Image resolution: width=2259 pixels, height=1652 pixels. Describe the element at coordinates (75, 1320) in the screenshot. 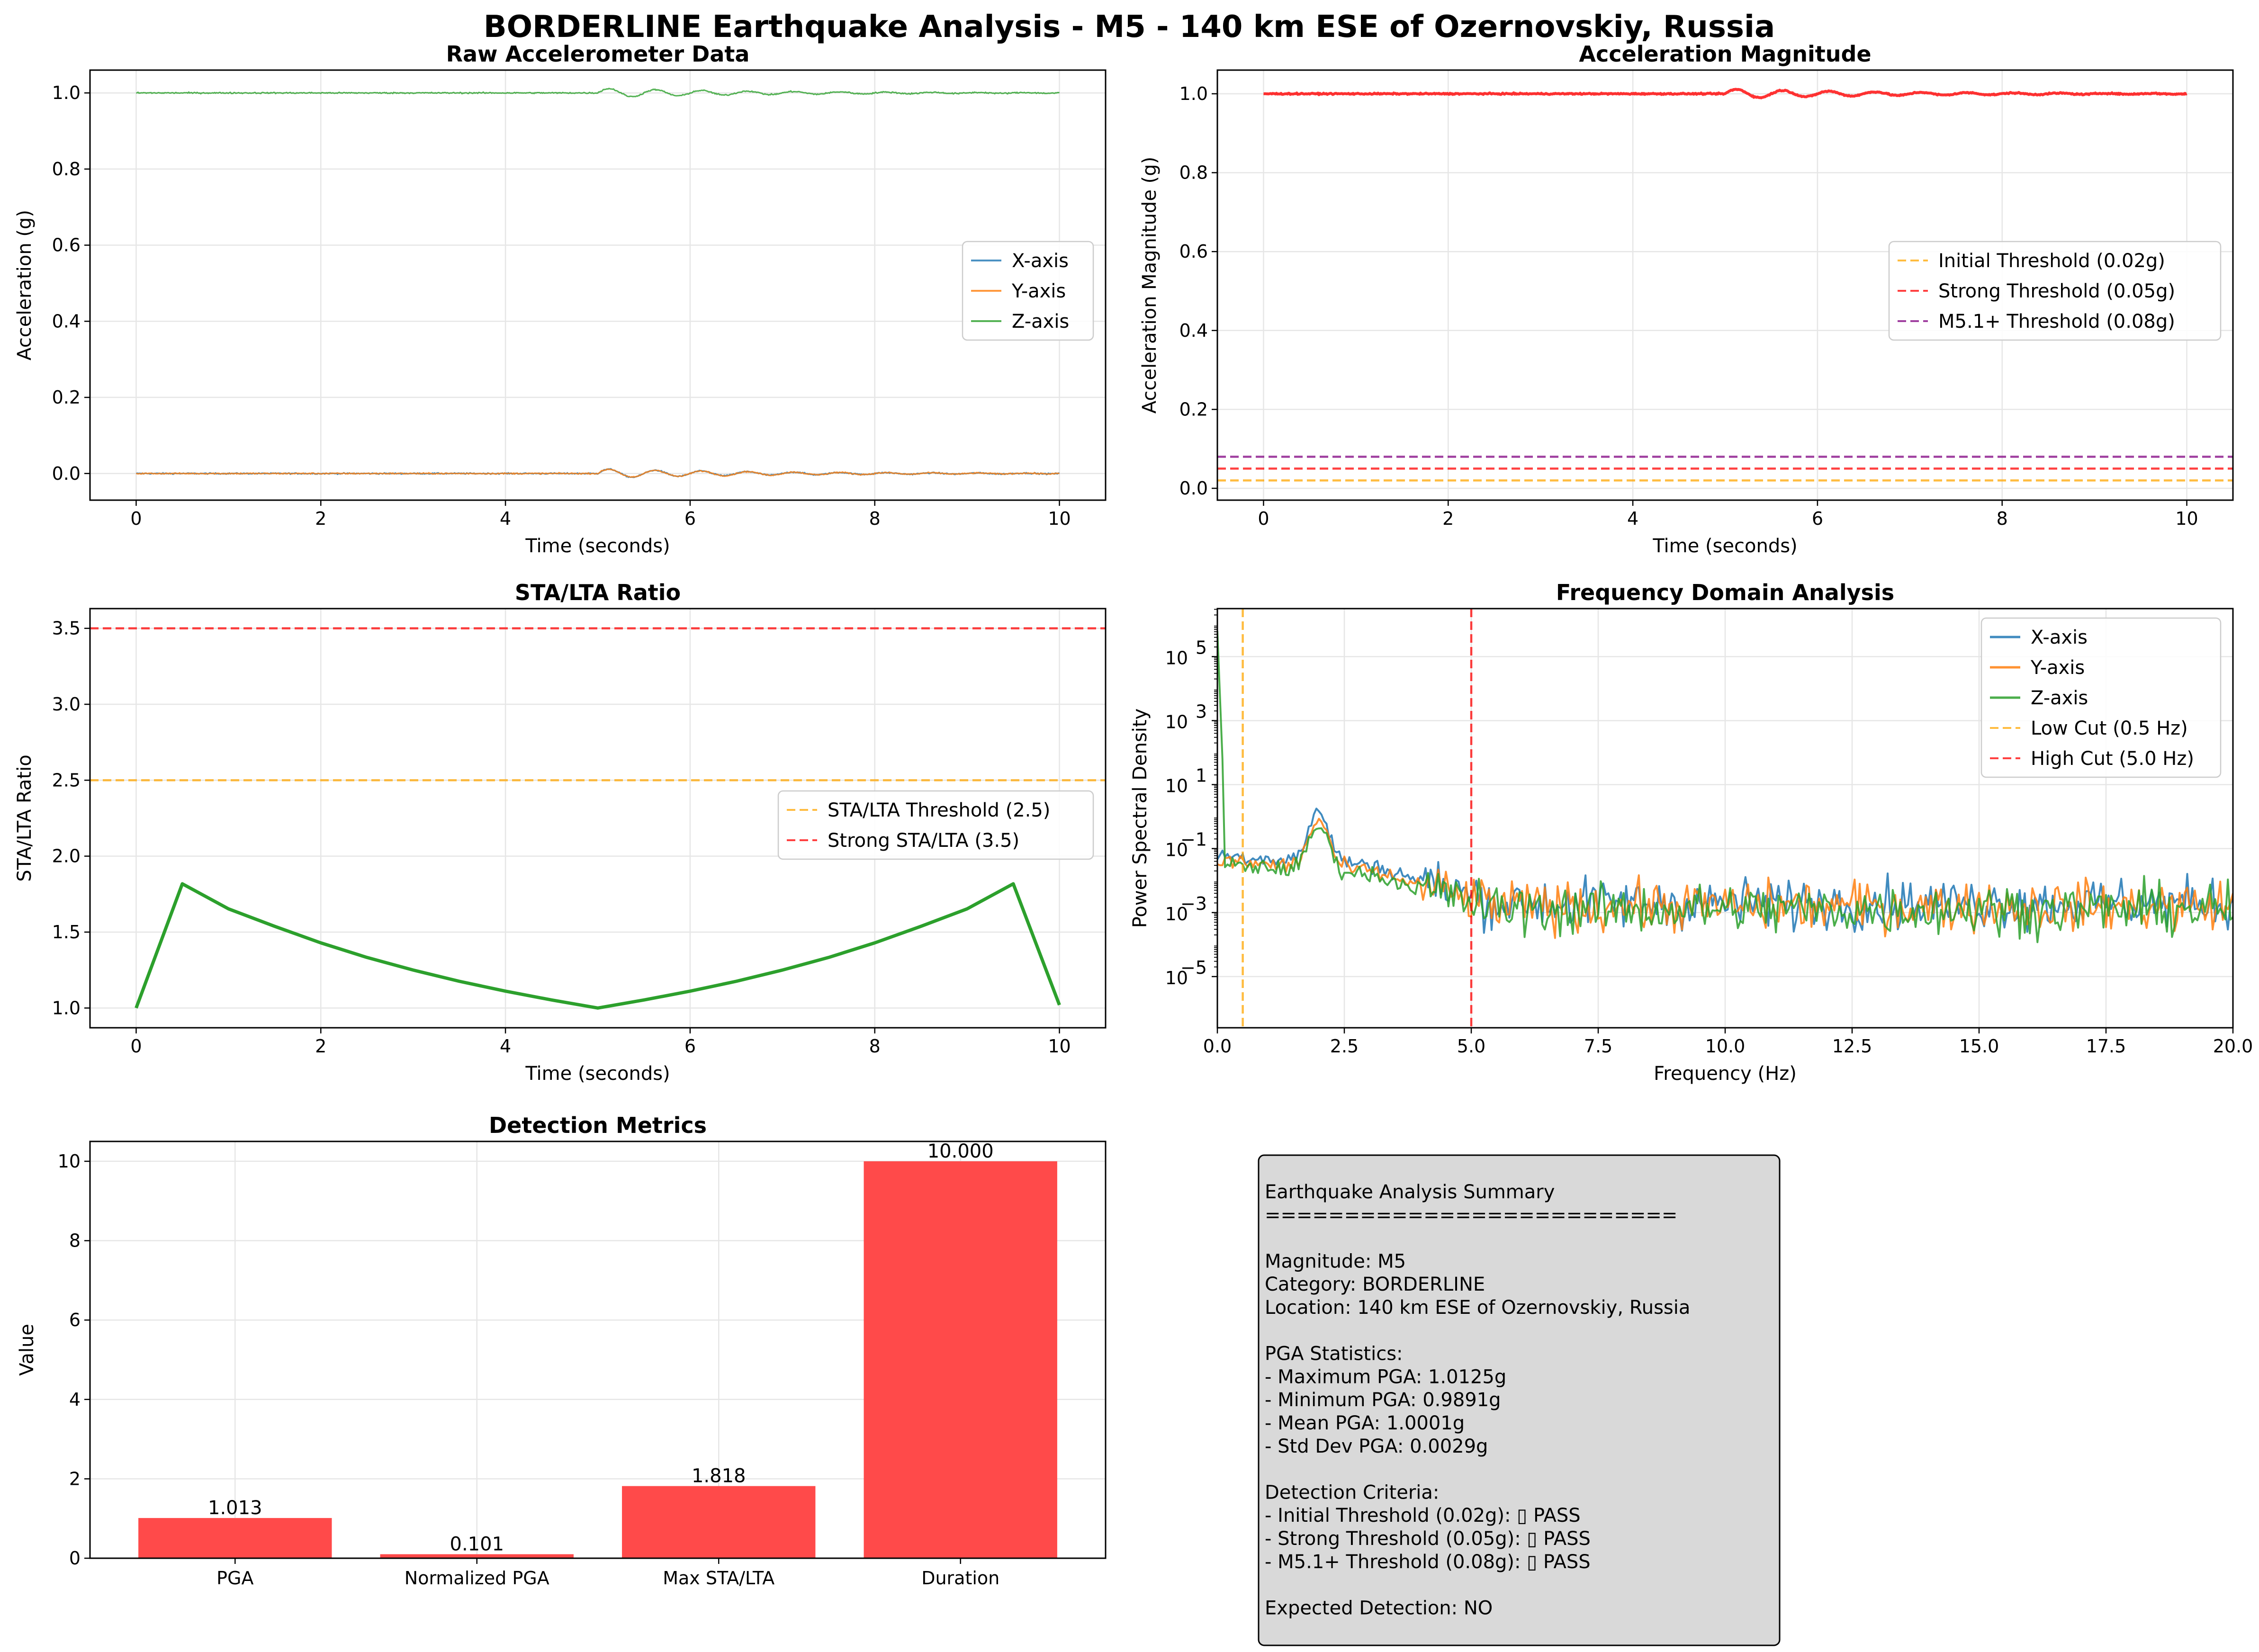

I see `metrics-ytick-label: 6` at that location.